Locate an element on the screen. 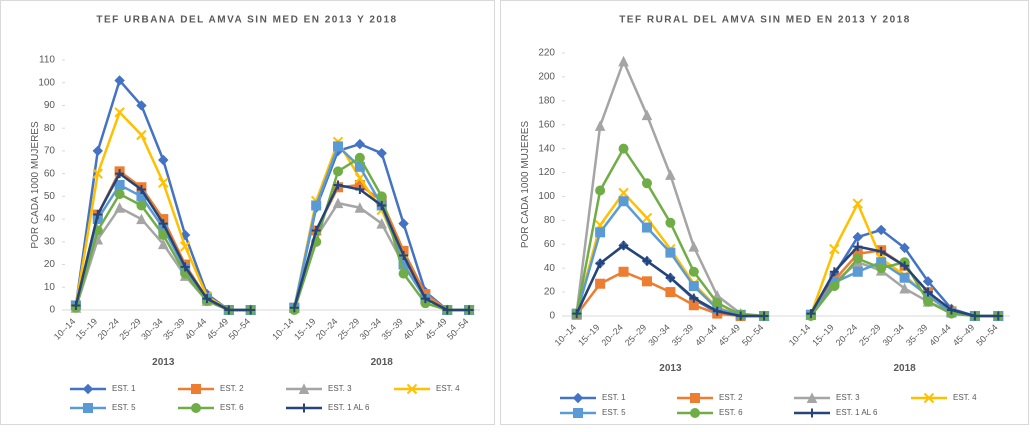 This screenshot has width=1030, height=432. legend-label: EST. 3 is located at coordinates (848, 397).